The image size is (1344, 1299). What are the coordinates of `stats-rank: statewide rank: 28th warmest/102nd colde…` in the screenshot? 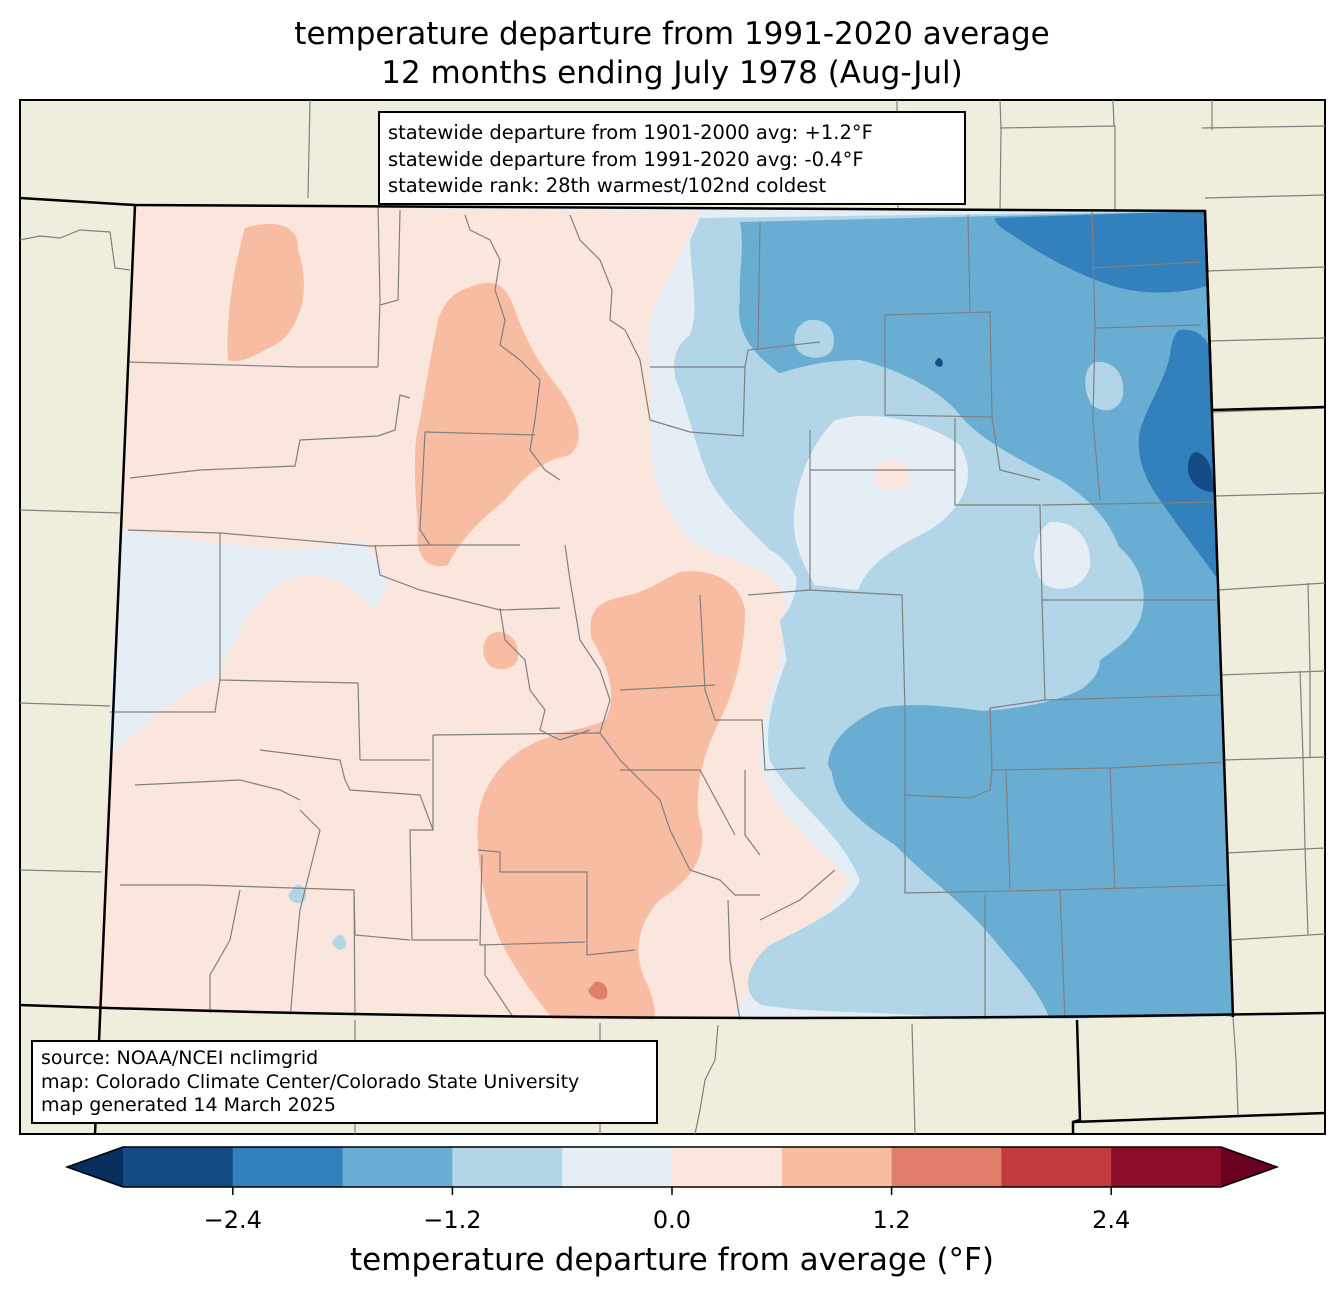 It's located at (607, 185).